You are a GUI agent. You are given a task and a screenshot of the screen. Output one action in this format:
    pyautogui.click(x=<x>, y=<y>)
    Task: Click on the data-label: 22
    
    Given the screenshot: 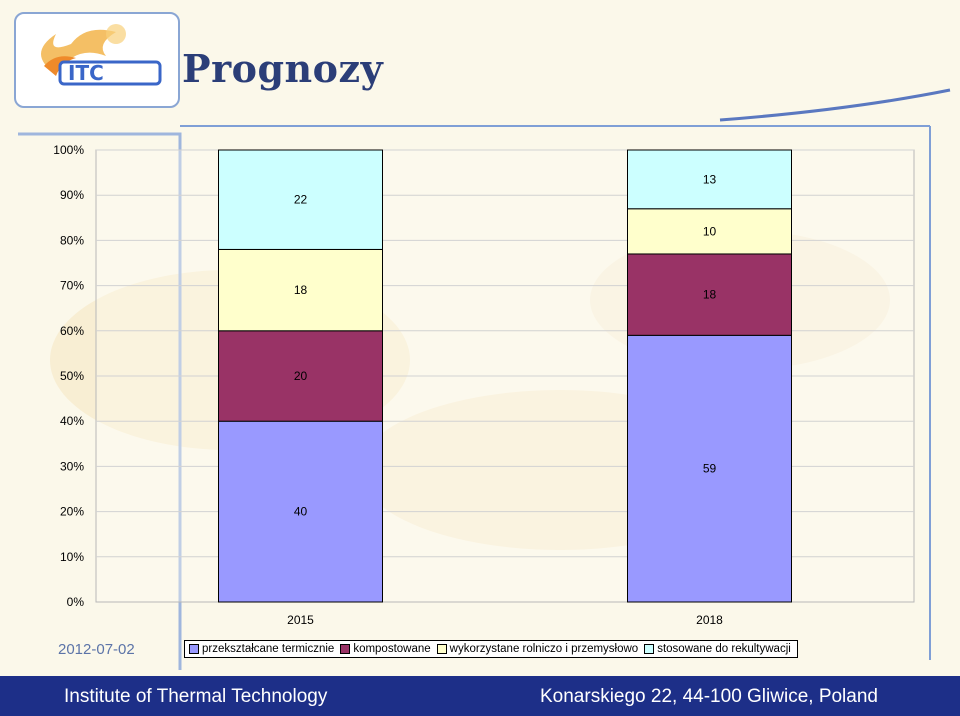 What is the action you would take?
    pyautogui.click(x=301, y=200)
    